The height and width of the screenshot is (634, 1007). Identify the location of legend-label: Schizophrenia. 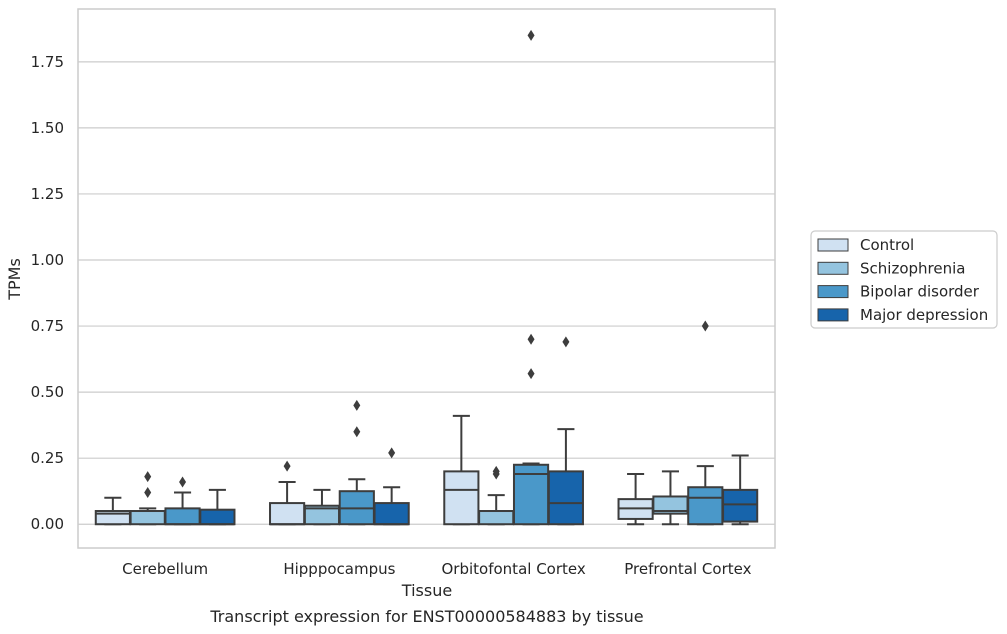
(912, 268).